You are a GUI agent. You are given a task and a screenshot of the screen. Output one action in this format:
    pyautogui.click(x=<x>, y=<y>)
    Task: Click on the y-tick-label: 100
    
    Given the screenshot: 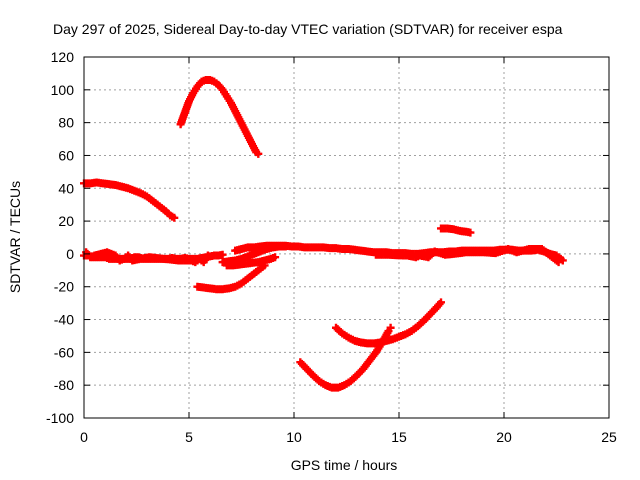 What is the action you would take?
    pyautogui.click(x=63, y=90)
    